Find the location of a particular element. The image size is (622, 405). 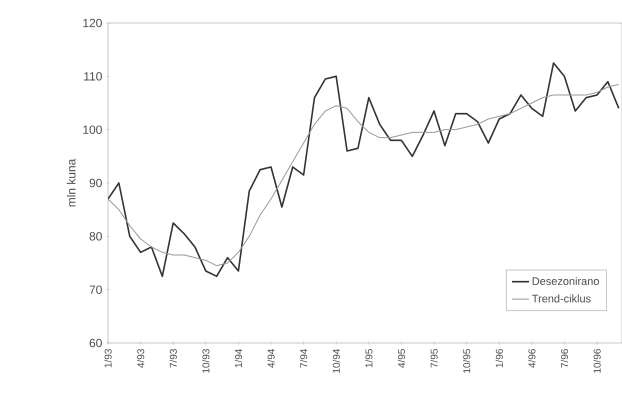

y-tick-label: 110 is located at coordinates (93, 76).